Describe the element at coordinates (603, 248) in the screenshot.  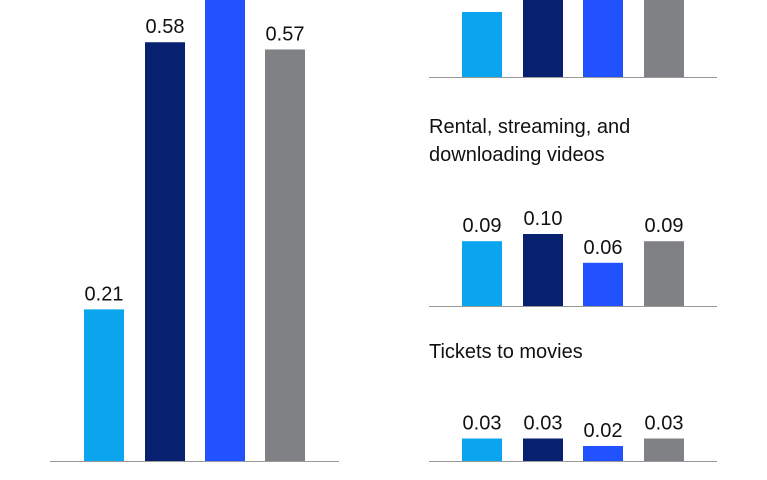
I see `data-label-mid-right-2: 0.06` at that location.